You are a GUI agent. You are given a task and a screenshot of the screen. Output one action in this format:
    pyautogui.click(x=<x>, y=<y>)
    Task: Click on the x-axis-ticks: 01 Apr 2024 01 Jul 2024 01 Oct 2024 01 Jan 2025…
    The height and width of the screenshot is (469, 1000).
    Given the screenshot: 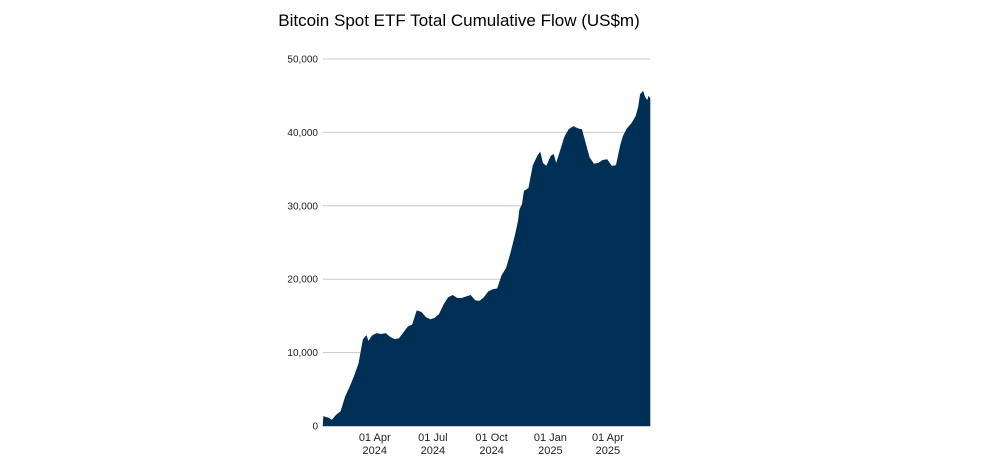 What is the action you would take?
    pyautogui.click(x=491, y=444)
    